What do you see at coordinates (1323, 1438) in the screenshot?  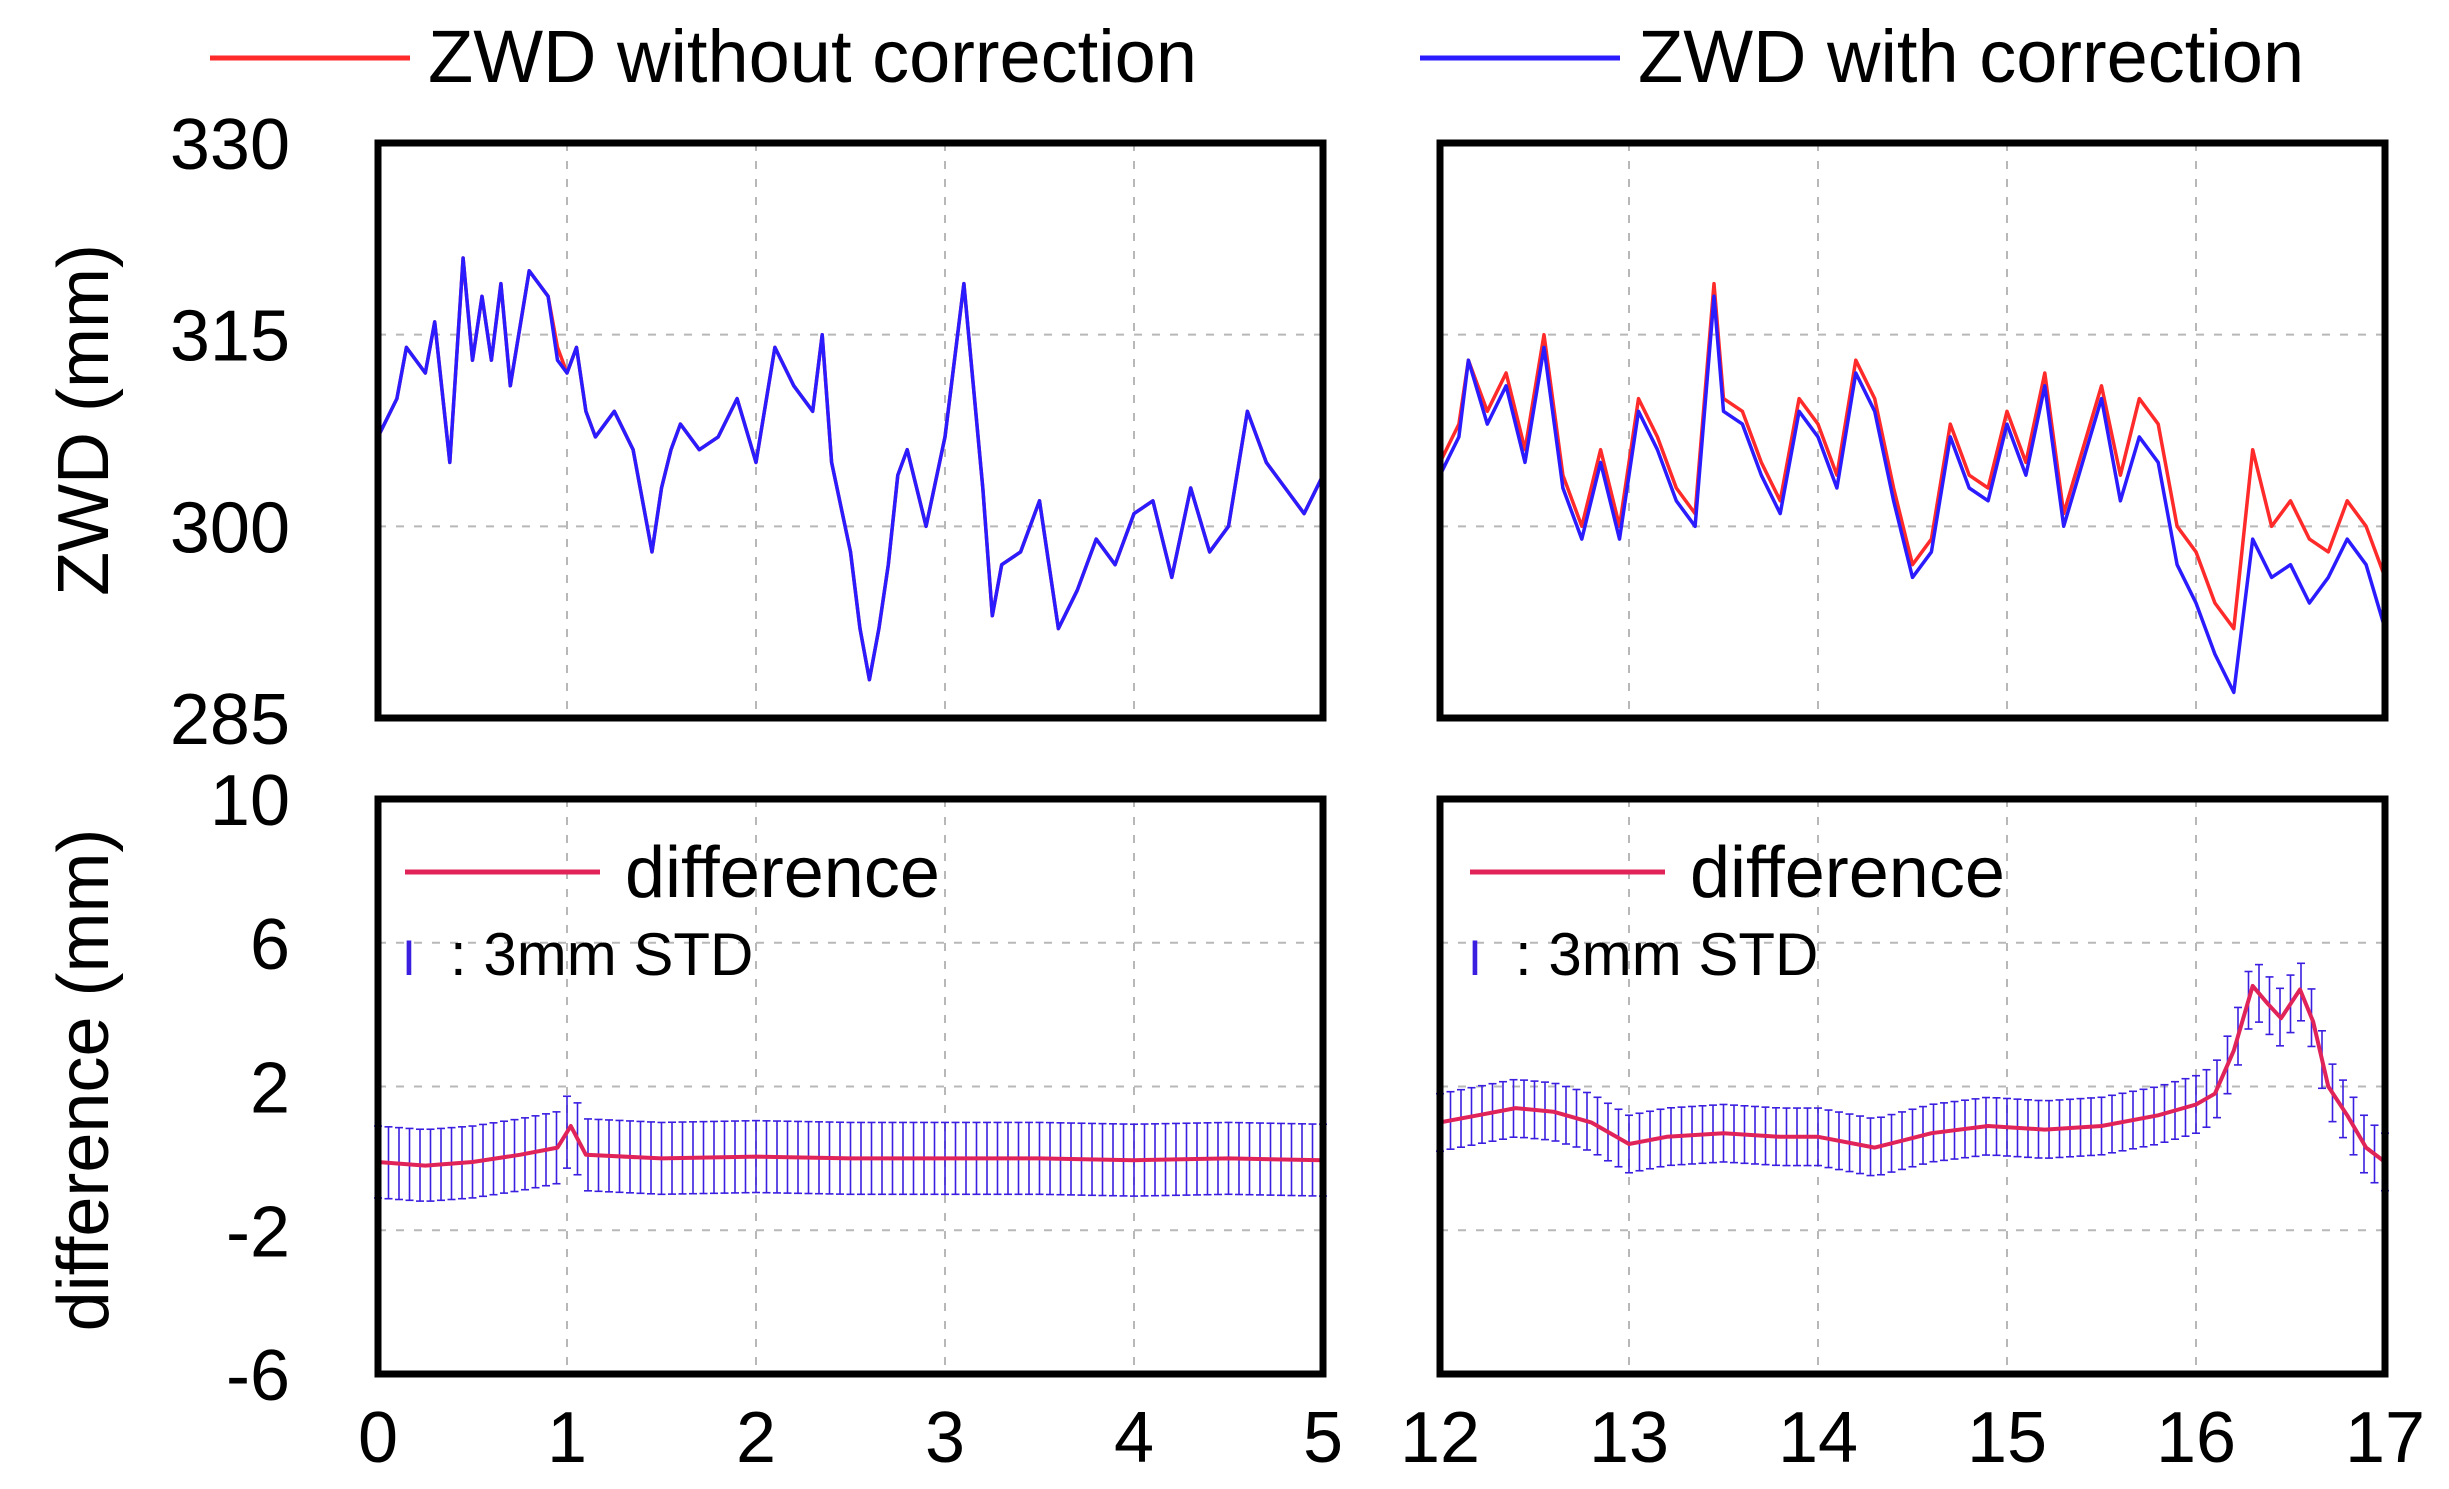 I see `x-tick-label: 5` at bounding box center [1323, 1438].